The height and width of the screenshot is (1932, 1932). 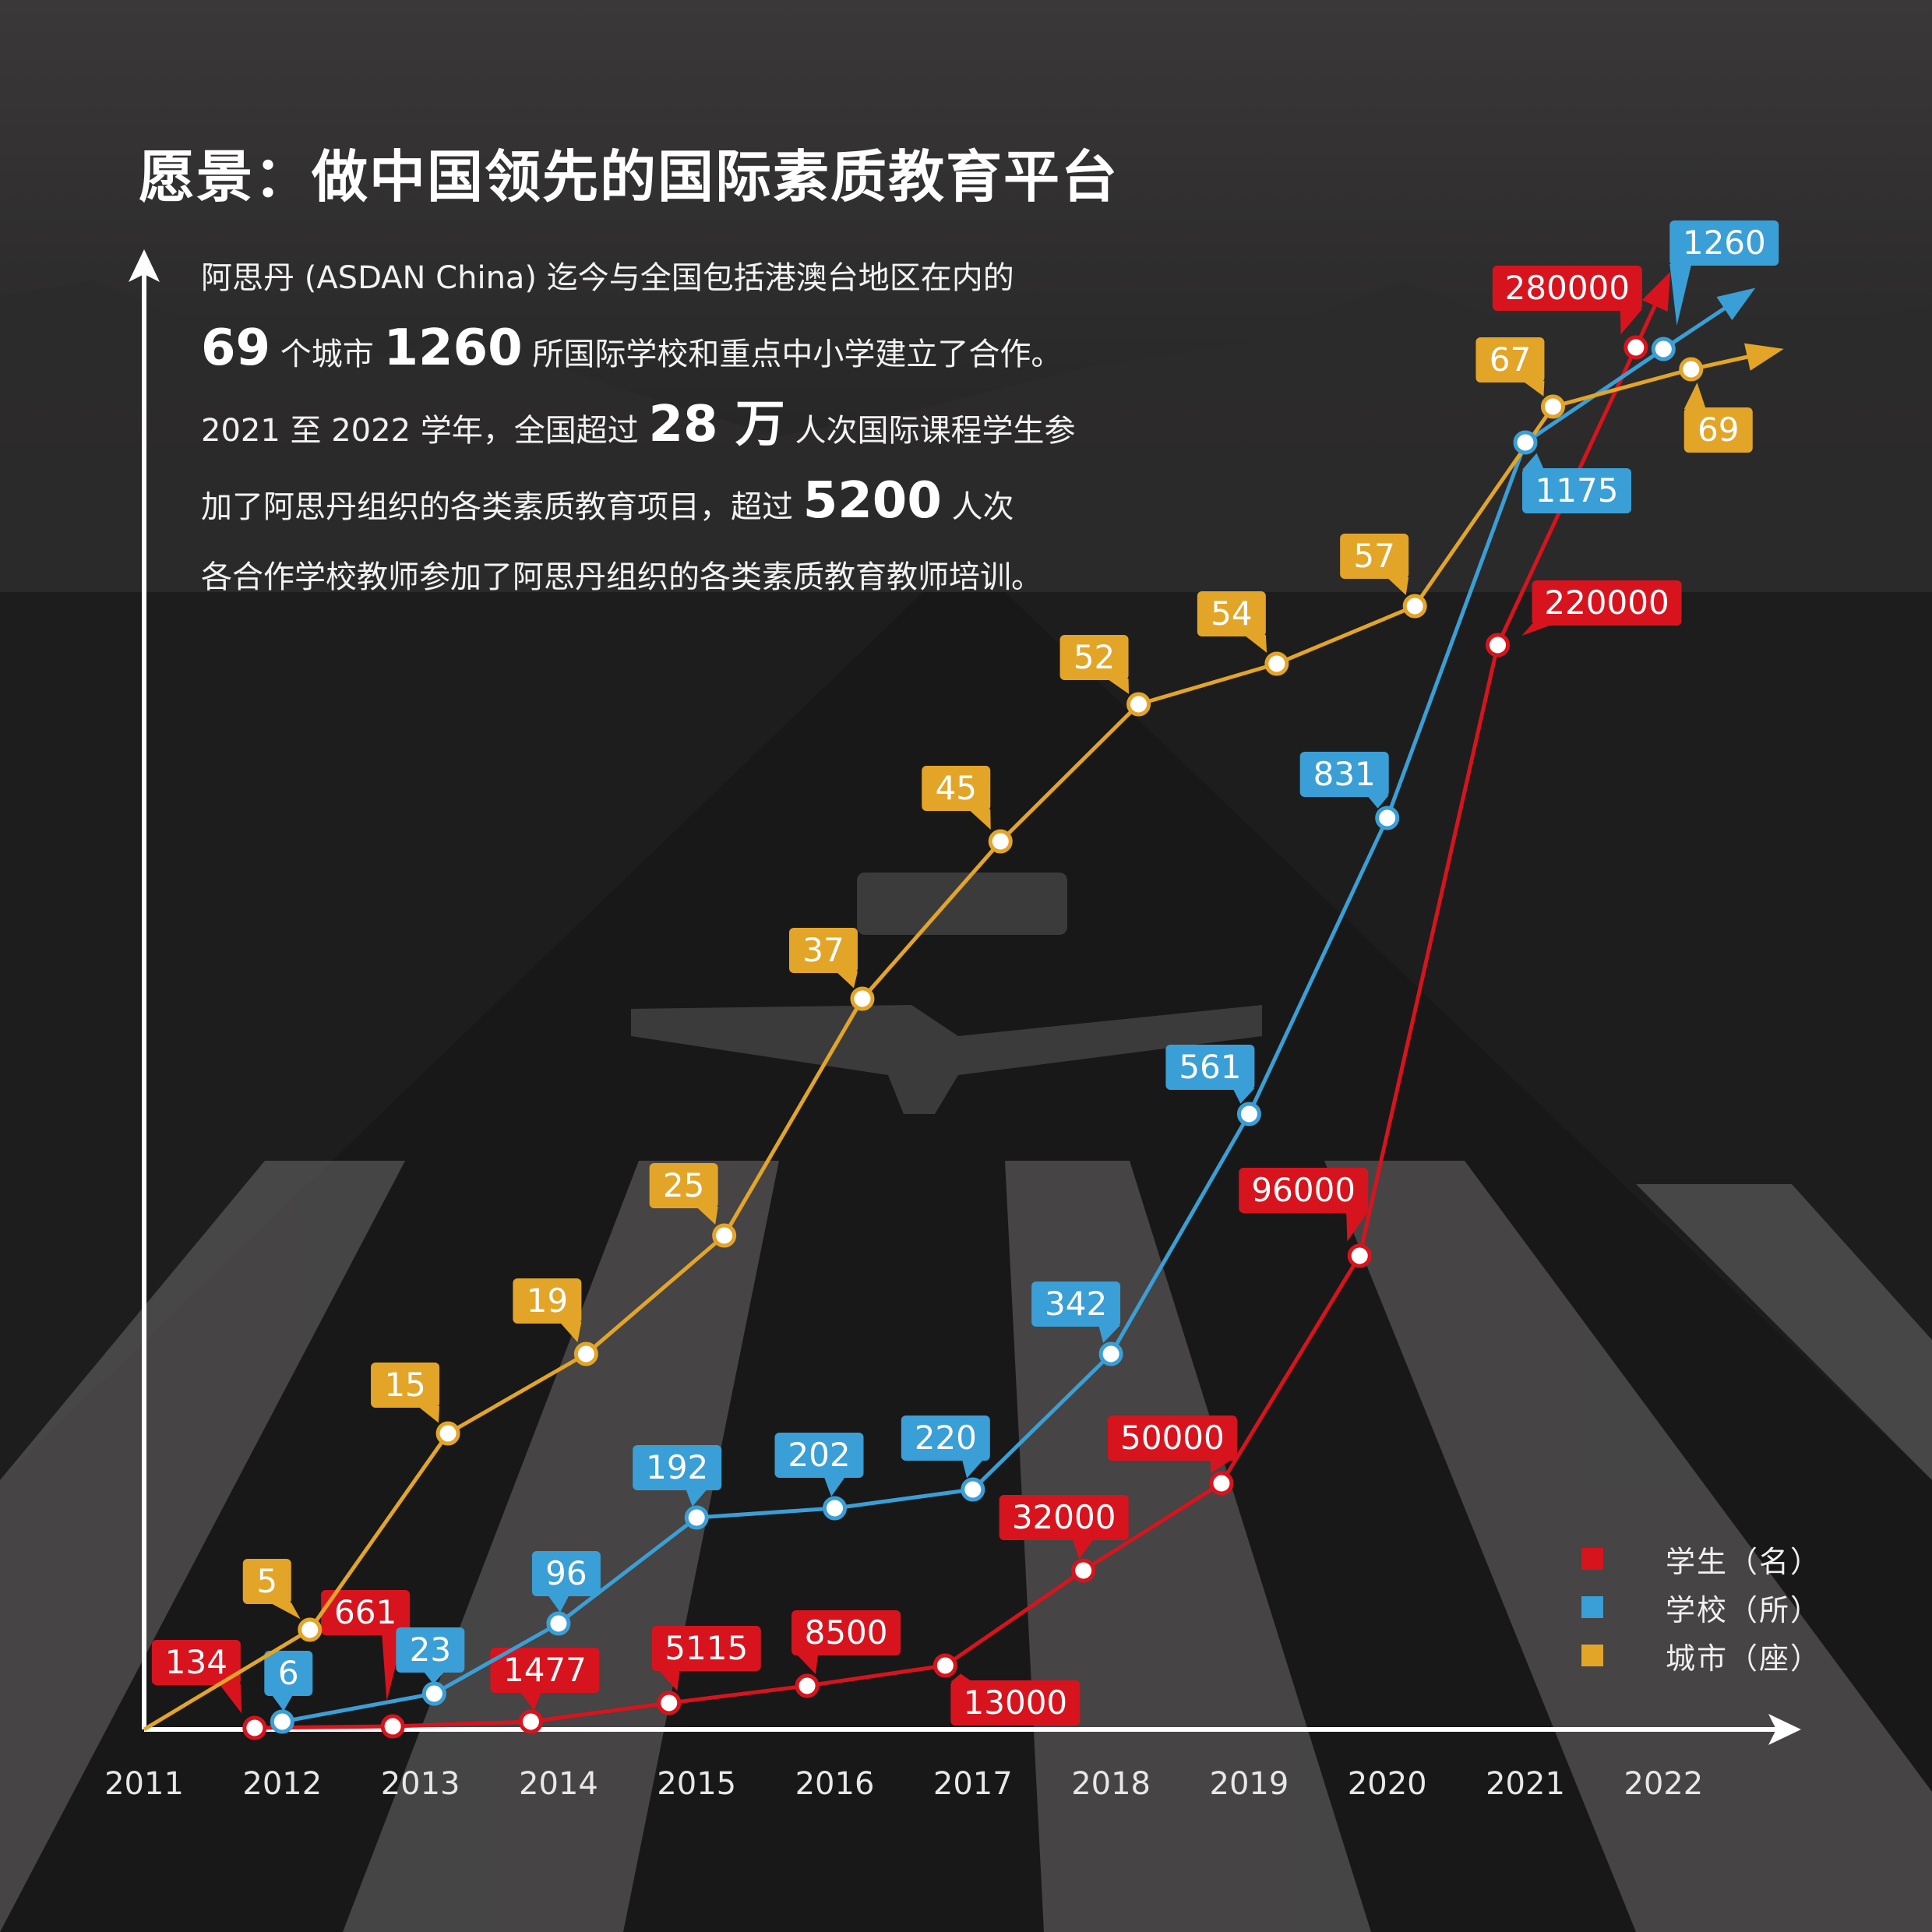 What do you see at coordinates (144, 1784) in the screenshot?
I see `x-tick-label: 2011` at bounding box center [144, 1784].